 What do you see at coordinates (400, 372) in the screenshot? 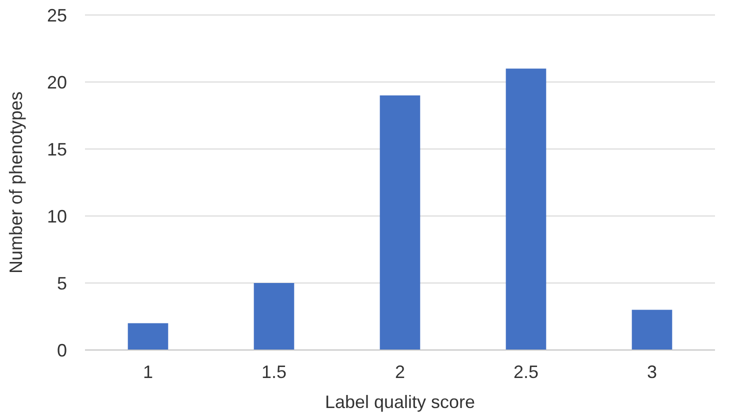
I see `x-tick-label: 2` at bounding box center [400, 372].